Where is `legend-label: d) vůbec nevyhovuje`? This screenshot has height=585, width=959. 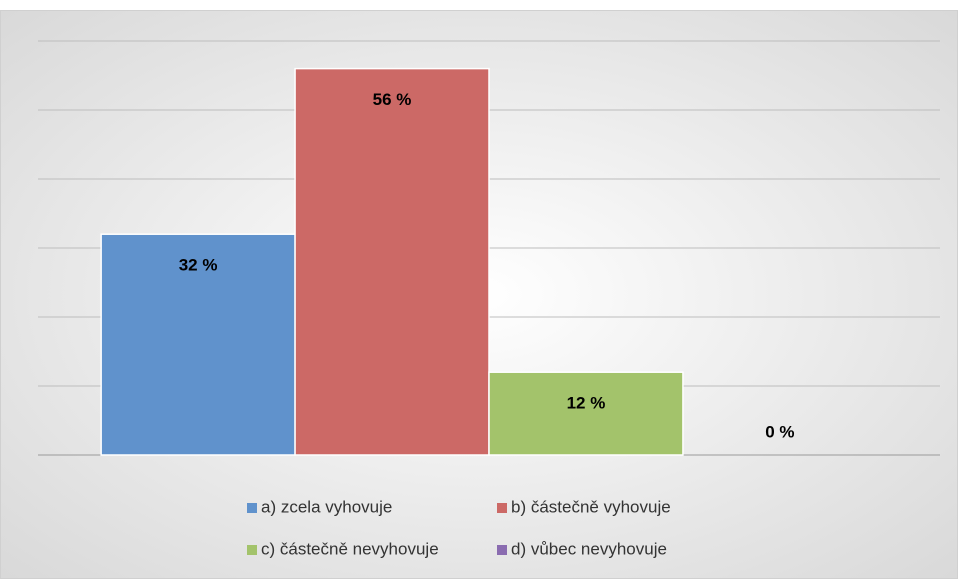
legend-label: d) vůbec nevyhovuje is located at coordinates (589, 548).